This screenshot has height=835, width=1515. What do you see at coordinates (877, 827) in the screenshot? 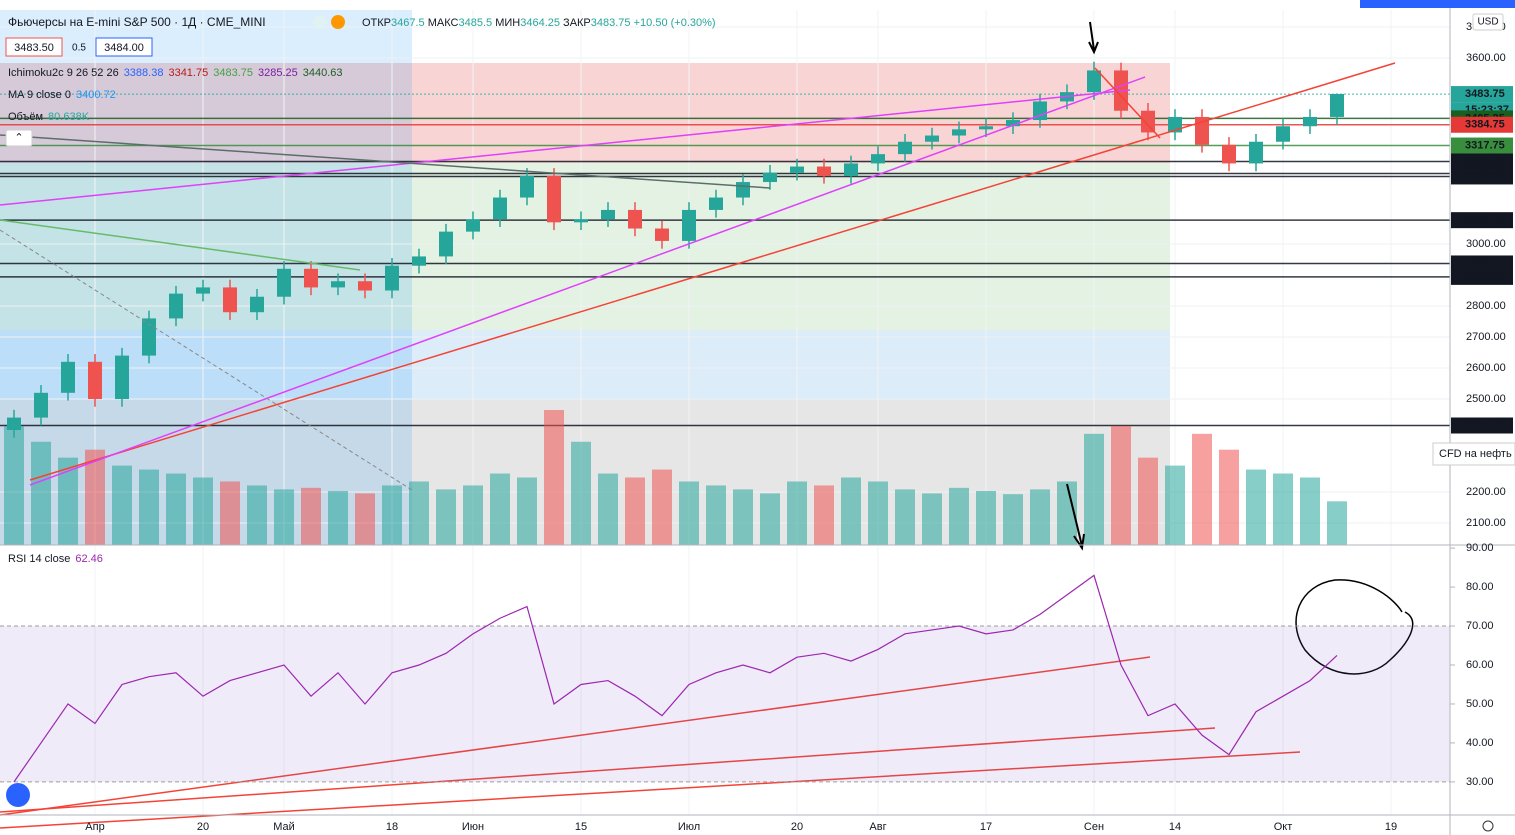
I see `x-tick-label: Авг` at bounding box center [877, 827].